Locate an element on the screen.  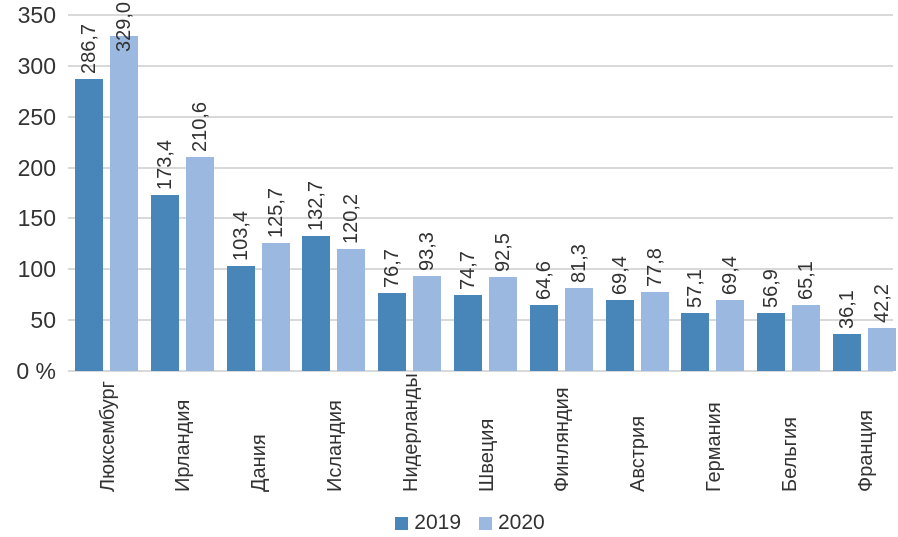
x-axis-category-label: Исландия is located at coordinates (334, 446).